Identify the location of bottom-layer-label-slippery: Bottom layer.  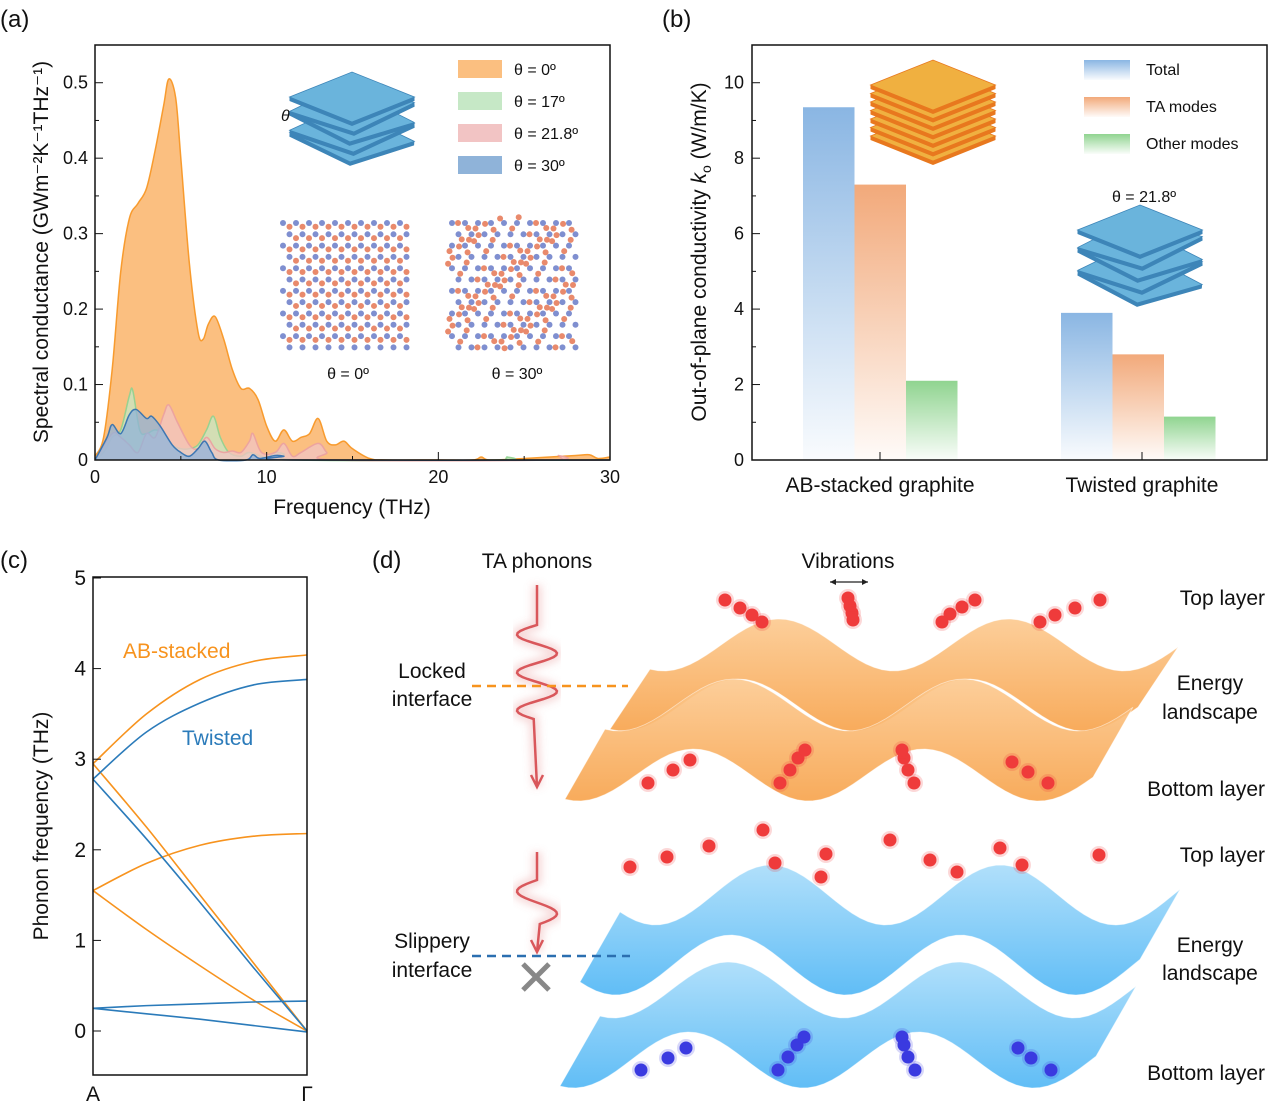
(1206, 1073).